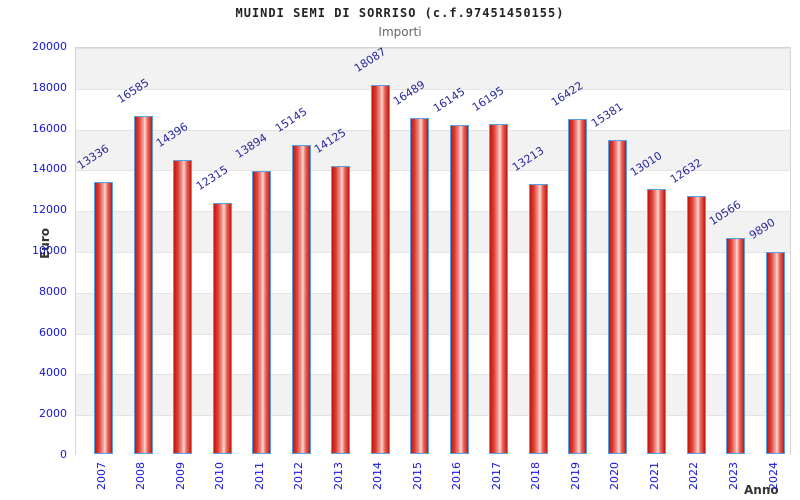 The height and width of the screenshot is (500, 800). I want to click on y-tick-label: 6000, so click(53, 332).